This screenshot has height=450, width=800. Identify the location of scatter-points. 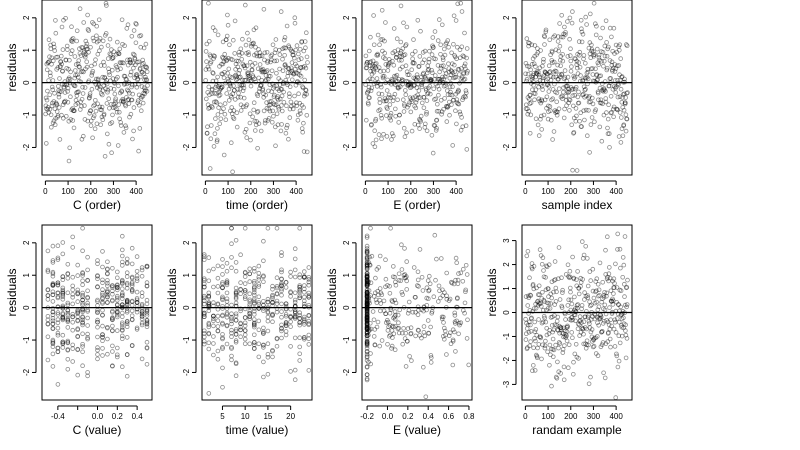
(416, 78).